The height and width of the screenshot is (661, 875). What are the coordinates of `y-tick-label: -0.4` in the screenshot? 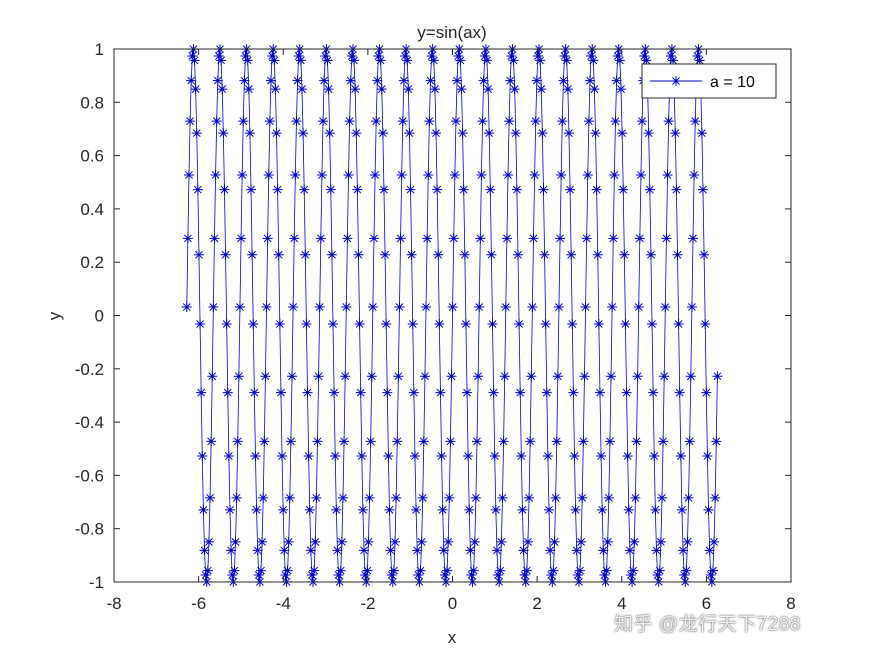 It's located at (89, 422).